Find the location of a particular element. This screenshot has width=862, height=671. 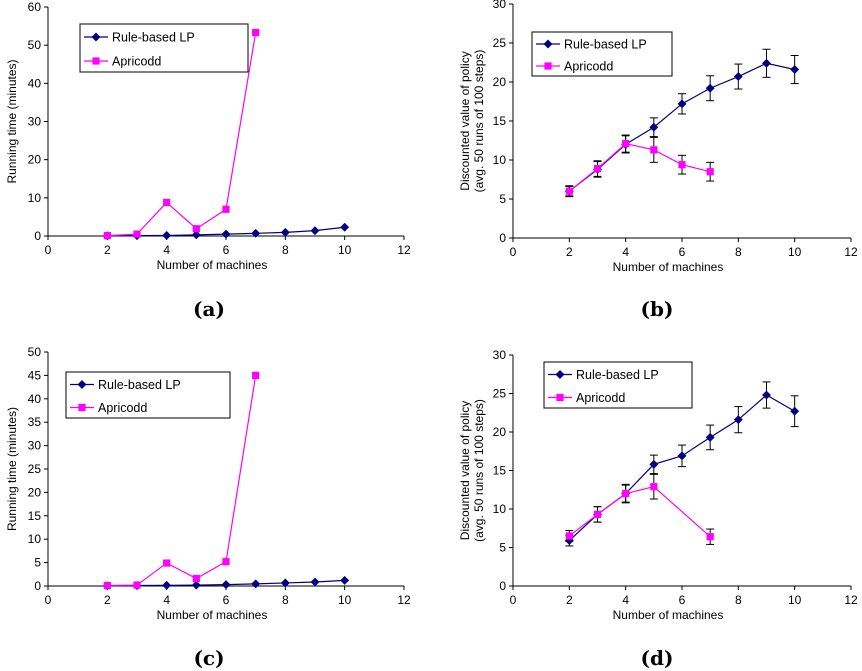

x-tick-label: 8 is located at coordinates (738, 252).